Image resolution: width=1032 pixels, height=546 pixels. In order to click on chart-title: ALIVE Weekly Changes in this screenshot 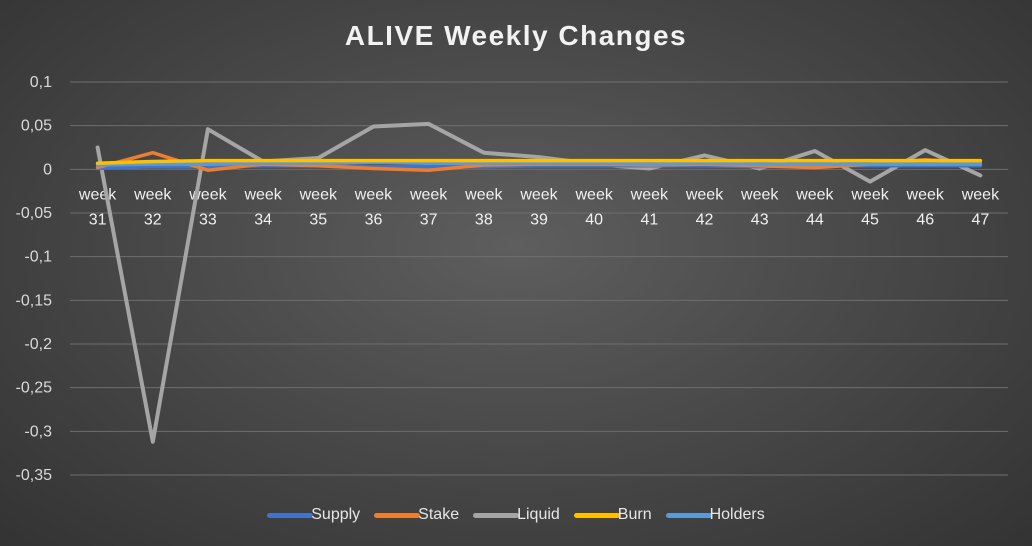, I will do `click(516, 35)`.